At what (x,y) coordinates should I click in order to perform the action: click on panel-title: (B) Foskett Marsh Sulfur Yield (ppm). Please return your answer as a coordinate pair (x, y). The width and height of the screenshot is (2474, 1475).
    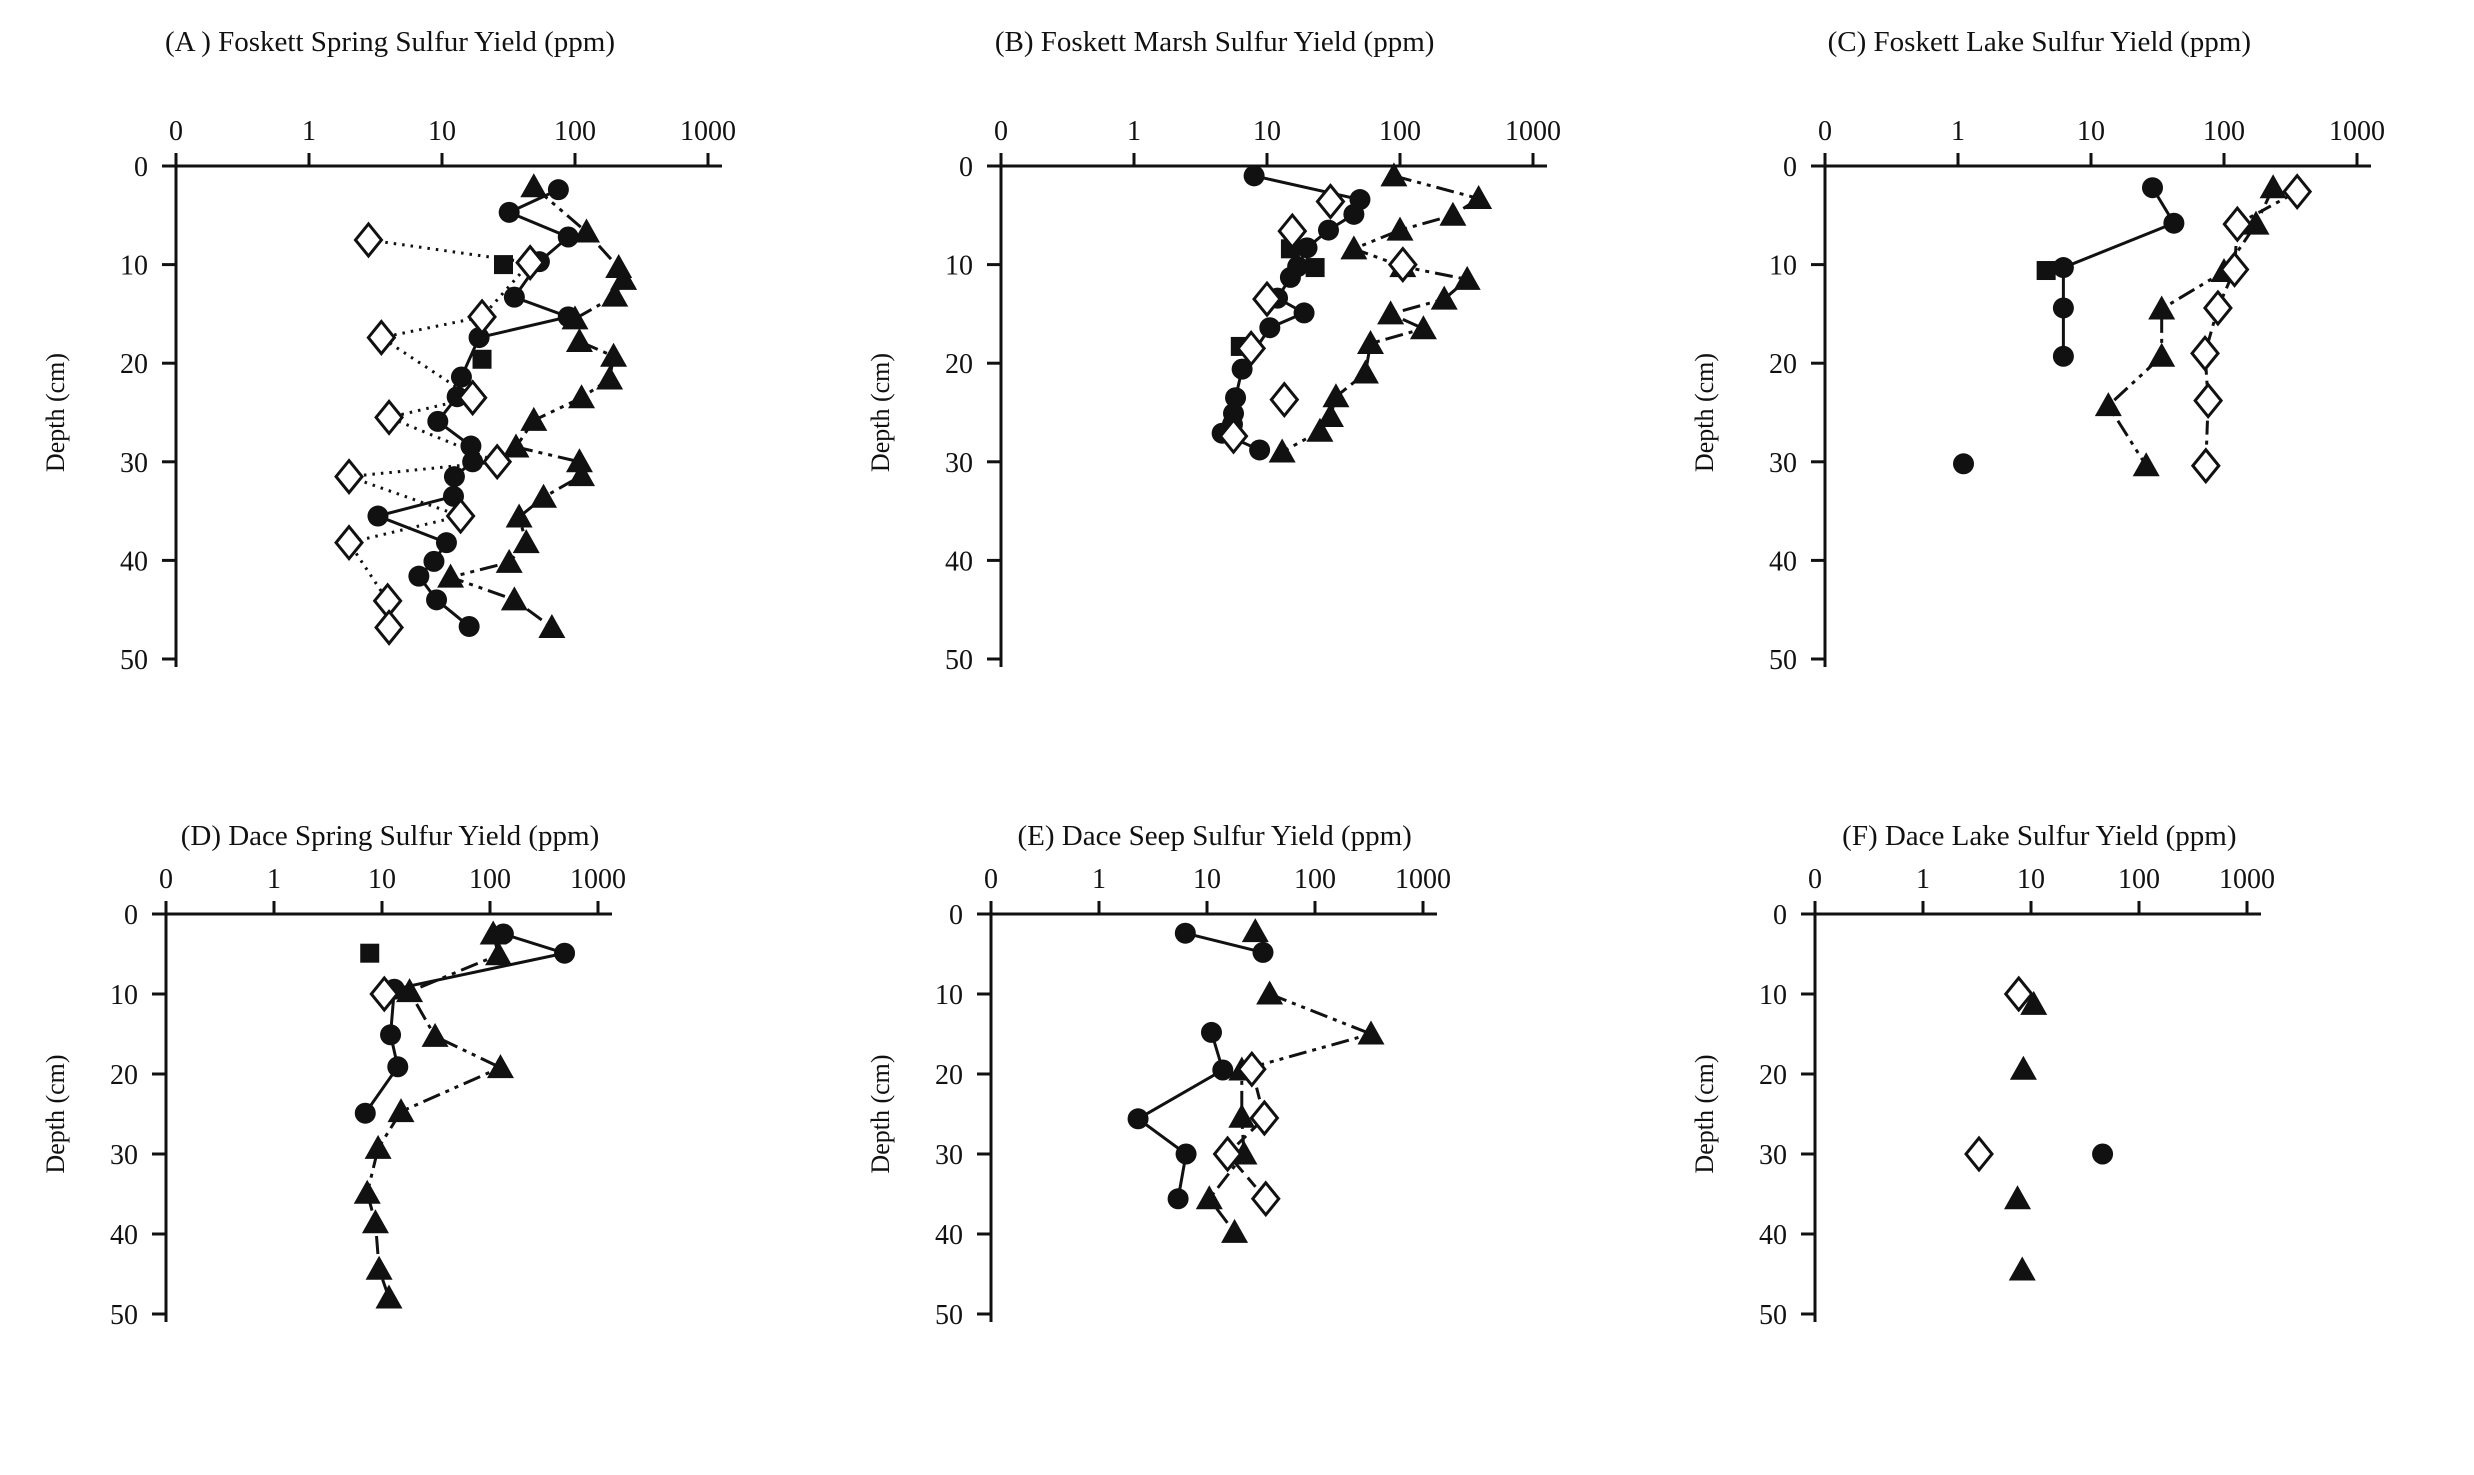
    Looking at the image, I should click on (1214, 42).